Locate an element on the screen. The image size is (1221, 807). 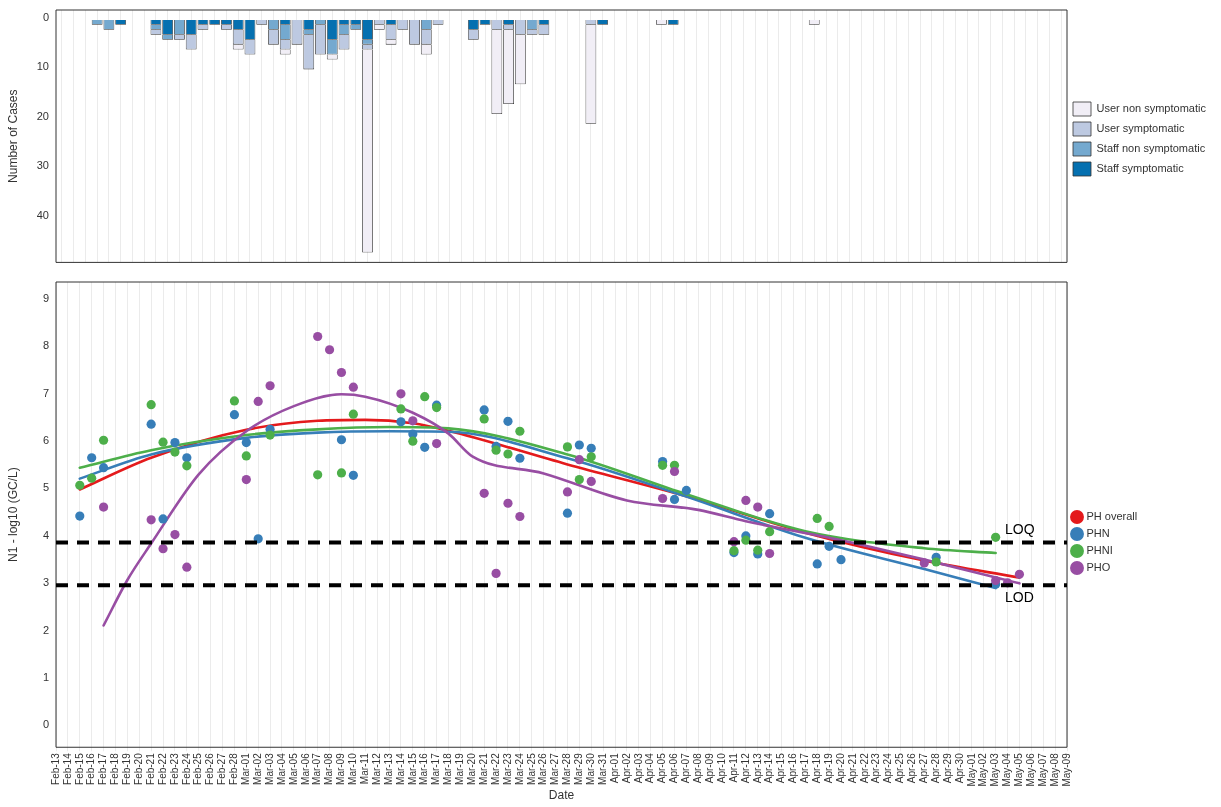
x-tick-label: Feb-18 is located at coordinates (115, 768).